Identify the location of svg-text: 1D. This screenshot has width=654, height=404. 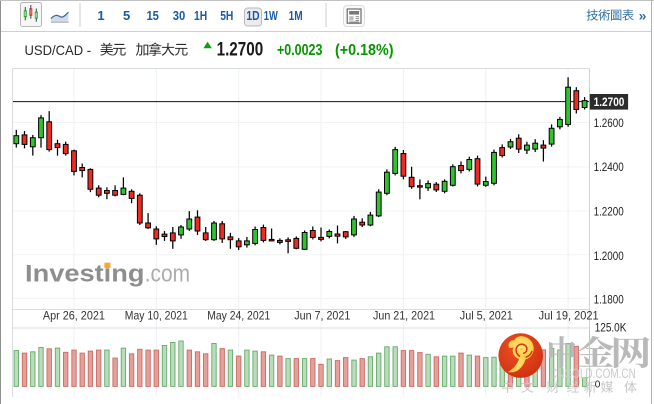
(252, 15).